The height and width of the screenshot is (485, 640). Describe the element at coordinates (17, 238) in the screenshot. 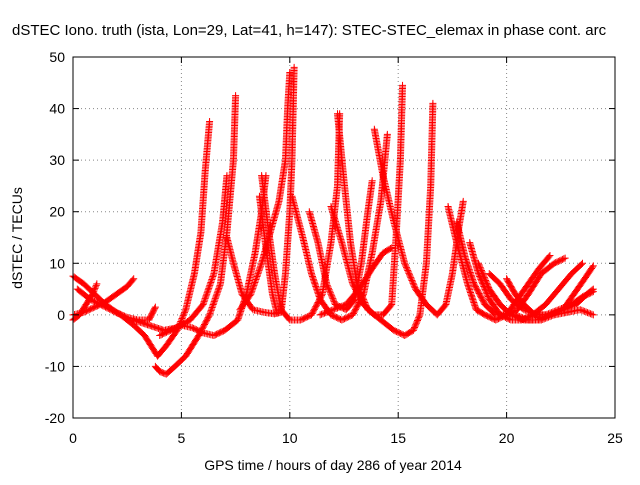

I see `y-axis-label: dSTEC / TECUs` at that location.